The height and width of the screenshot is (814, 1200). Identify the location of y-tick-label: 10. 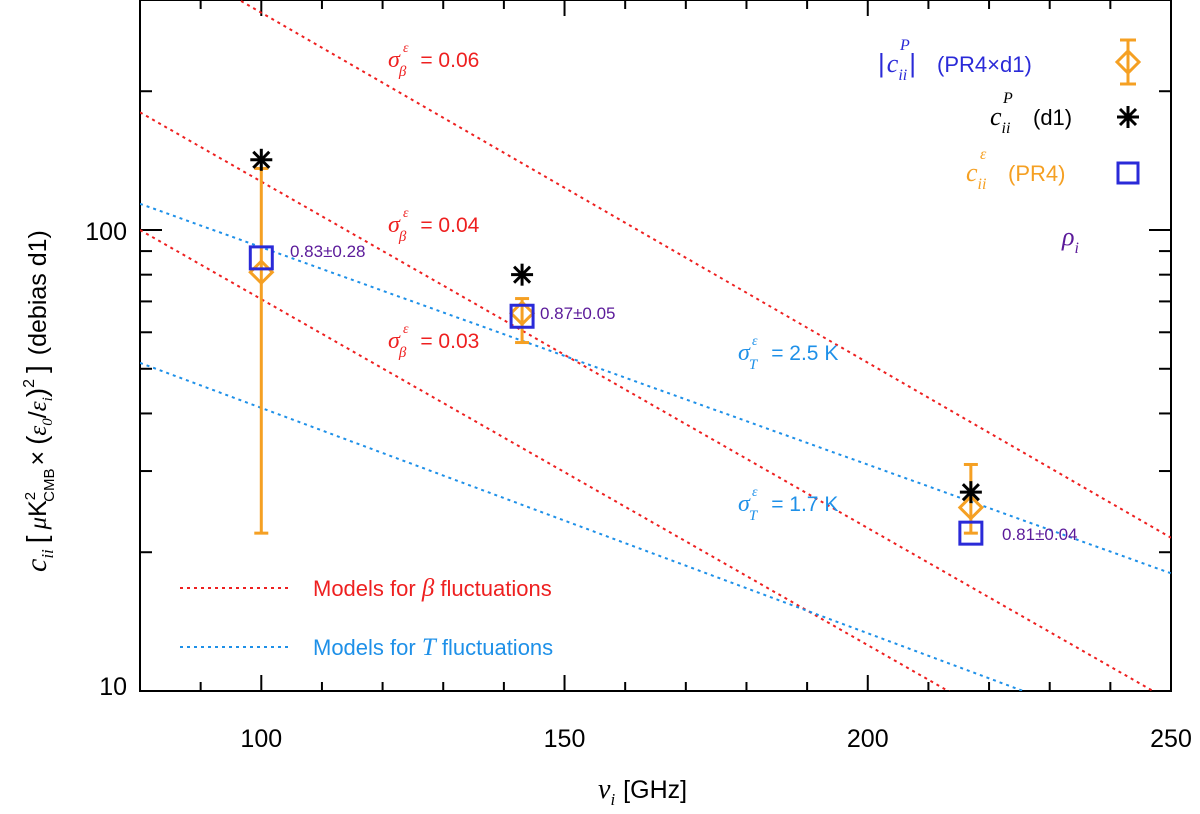
(113, 687).